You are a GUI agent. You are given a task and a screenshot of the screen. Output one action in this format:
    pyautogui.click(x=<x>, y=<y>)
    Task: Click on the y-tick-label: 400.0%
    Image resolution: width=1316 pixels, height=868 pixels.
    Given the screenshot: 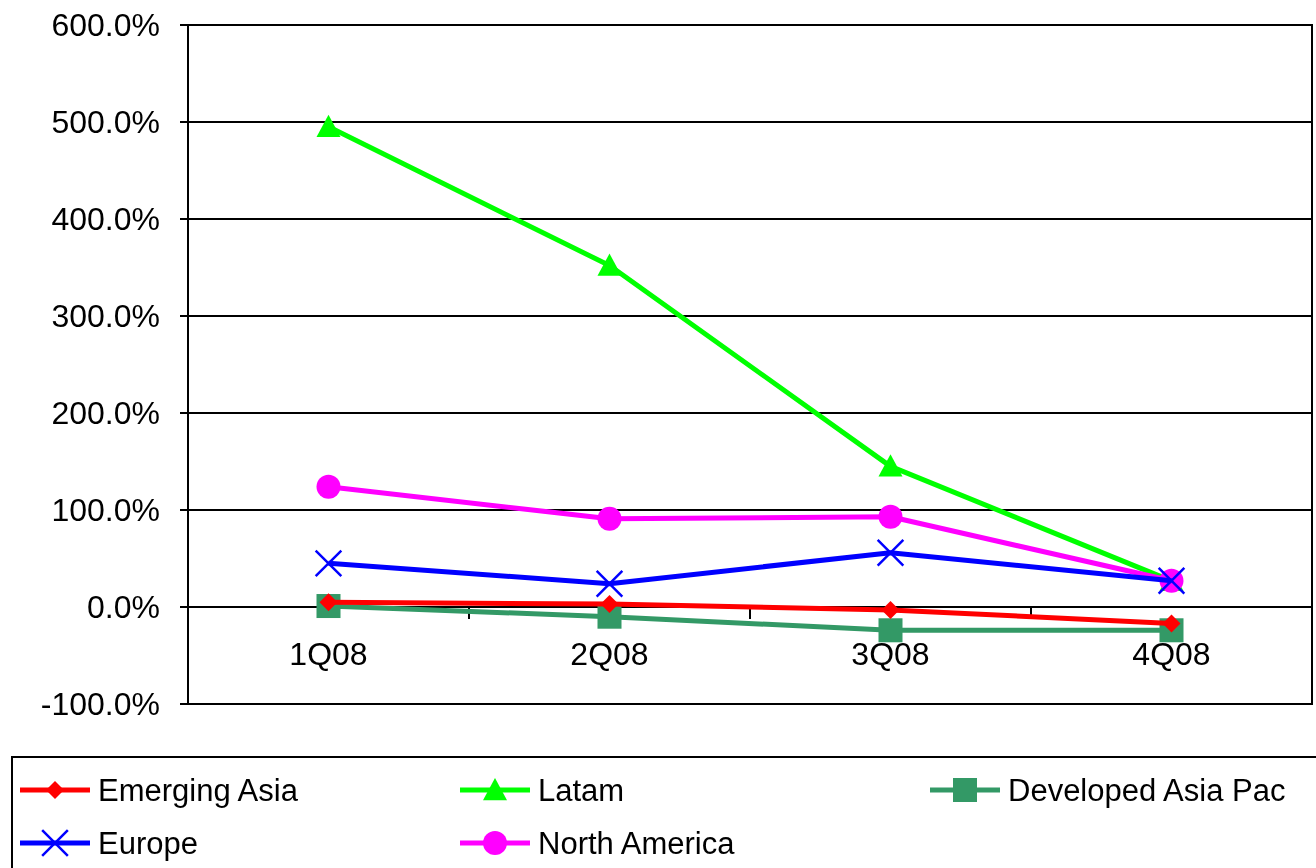 What is the action you would take?
    pyautogui.click(x=105, y=219)
    